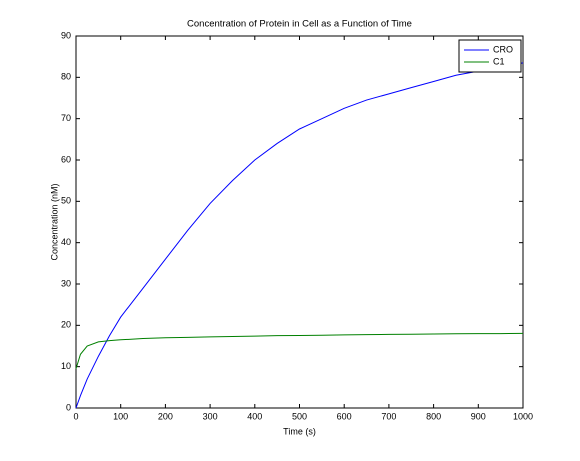 The width and height of the screenshot is (580, 461). What do you see at coordinates (68, 407) in the screenshot?
I see `y-tick-label: 0` at bounding box center [68, 407].